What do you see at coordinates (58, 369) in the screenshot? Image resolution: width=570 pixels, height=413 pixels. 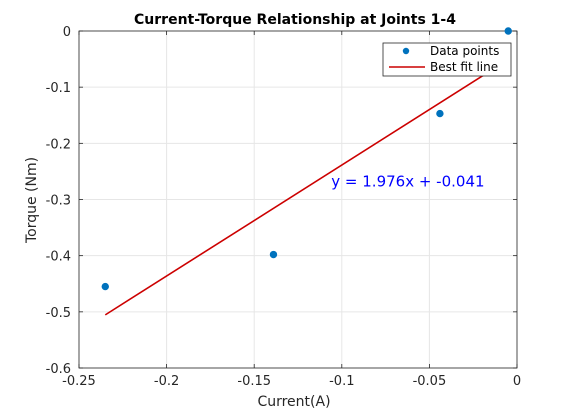 I see `y-tick-label: -0.6` at bounding box center [58, 369].